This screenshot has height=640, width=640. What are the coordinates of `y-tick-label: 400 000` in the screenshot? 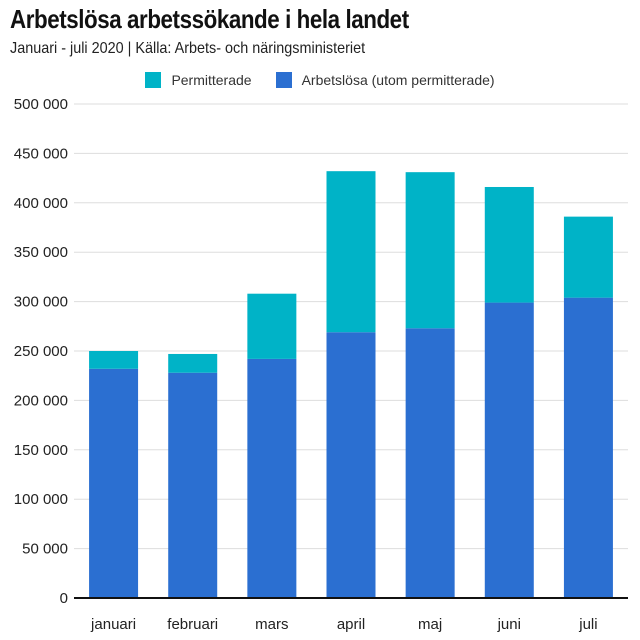 It's located at (41, 203).